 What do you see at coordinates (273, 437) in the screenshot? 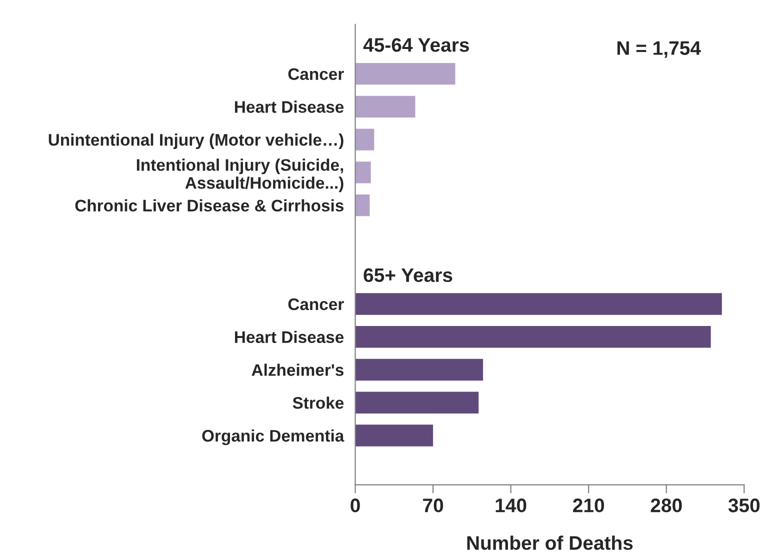
I see `y-tick-label: Organic Dementia` at bounding box center [273, 437].